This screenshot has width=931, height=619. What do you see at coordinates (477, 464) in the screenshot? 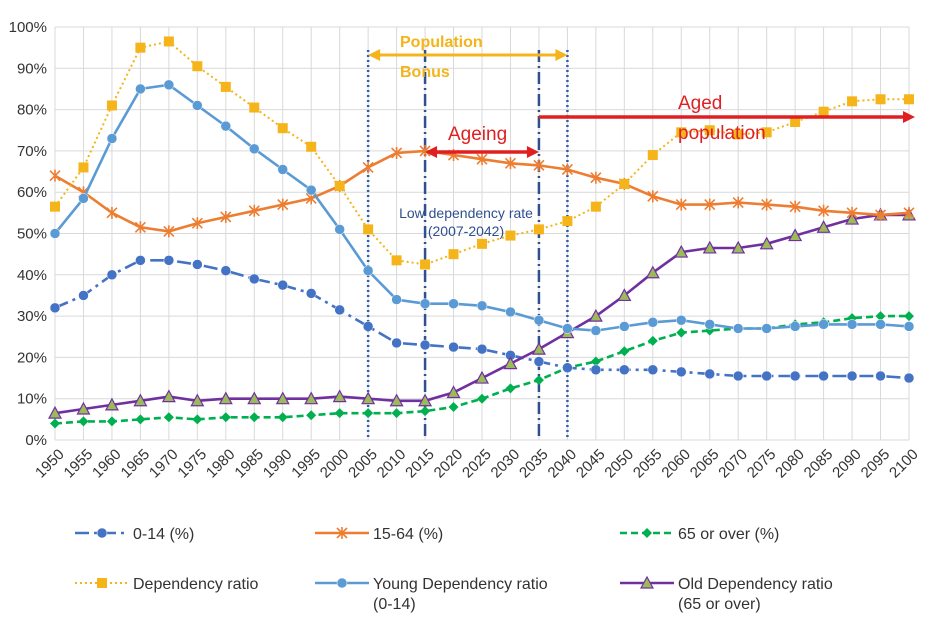
I see `x-tick-label: 2025` at bounding box center [477, 464].